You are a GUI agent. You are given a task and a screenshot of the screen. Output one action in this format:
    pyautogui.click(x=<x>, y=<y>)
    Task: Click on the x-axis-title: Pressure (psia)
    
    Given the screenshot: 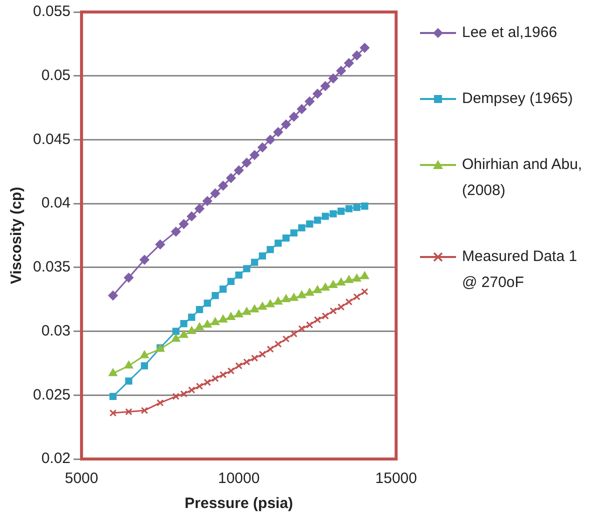 What is the action you would take?
    pyautogui.click(x=239, y=503)
    